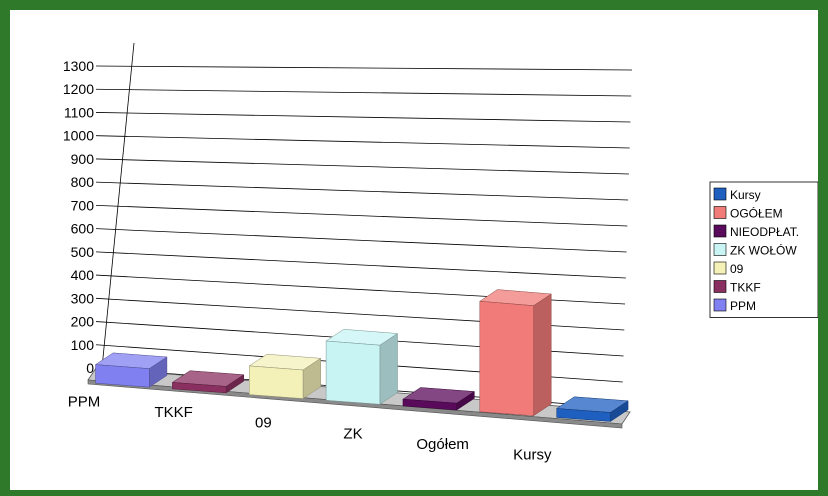  Describe the element at coordinates (745, 195) in the screenshot. I see `legend-entry: Kursy` at that location.